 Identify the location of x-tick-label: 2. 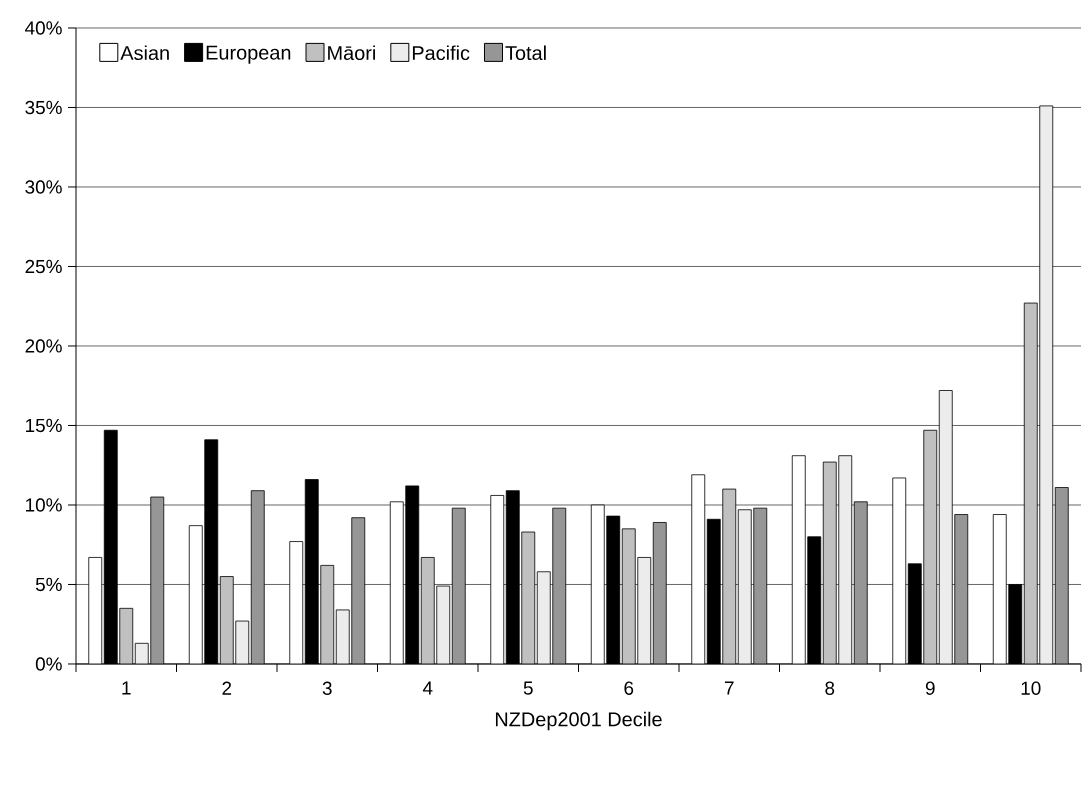
(227, 688).